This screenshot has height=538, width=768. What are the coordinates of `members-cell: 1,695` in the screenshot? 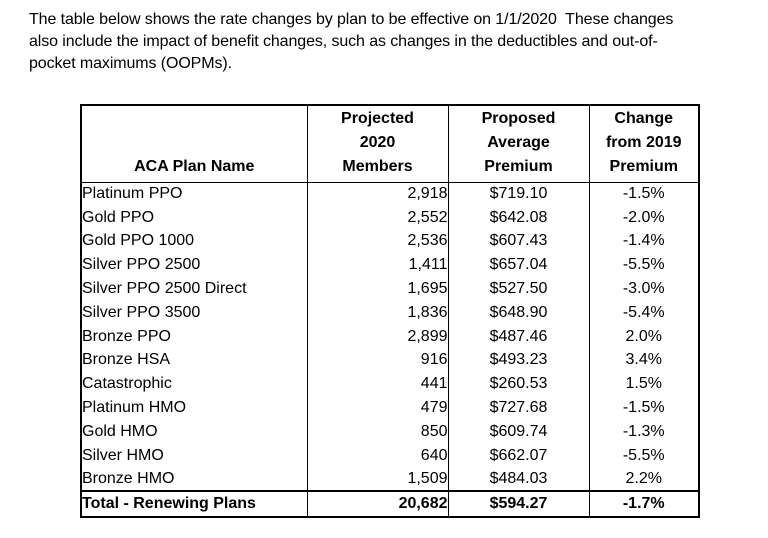 It's located at (377, 289).